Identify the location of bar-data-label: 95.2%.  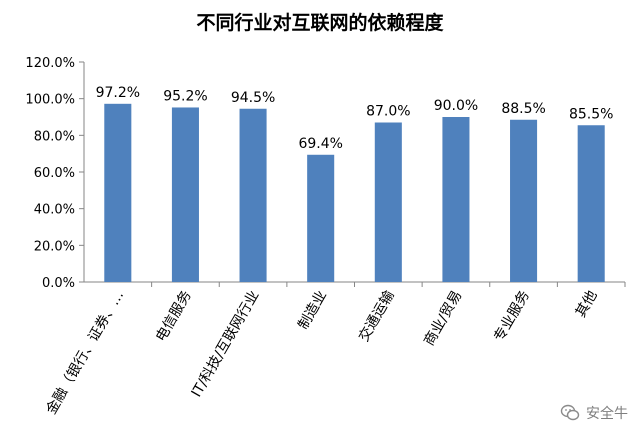
(185, 96).